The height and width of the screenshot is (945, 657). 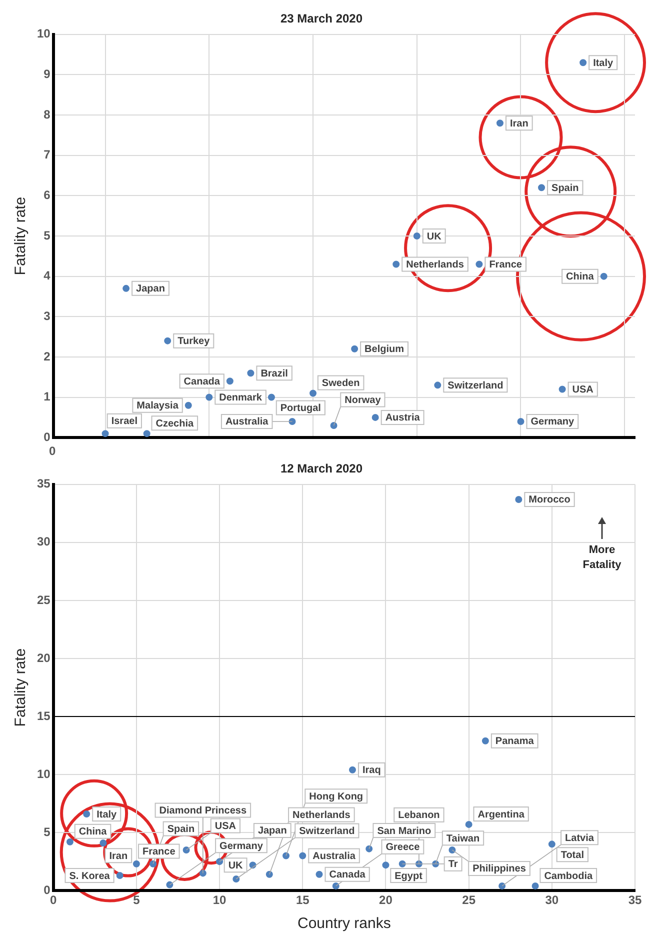 What do you see at coordinates (409, 876) in the screenshot?
I see `annotation: Egypt` at bounding box center [409, 876].